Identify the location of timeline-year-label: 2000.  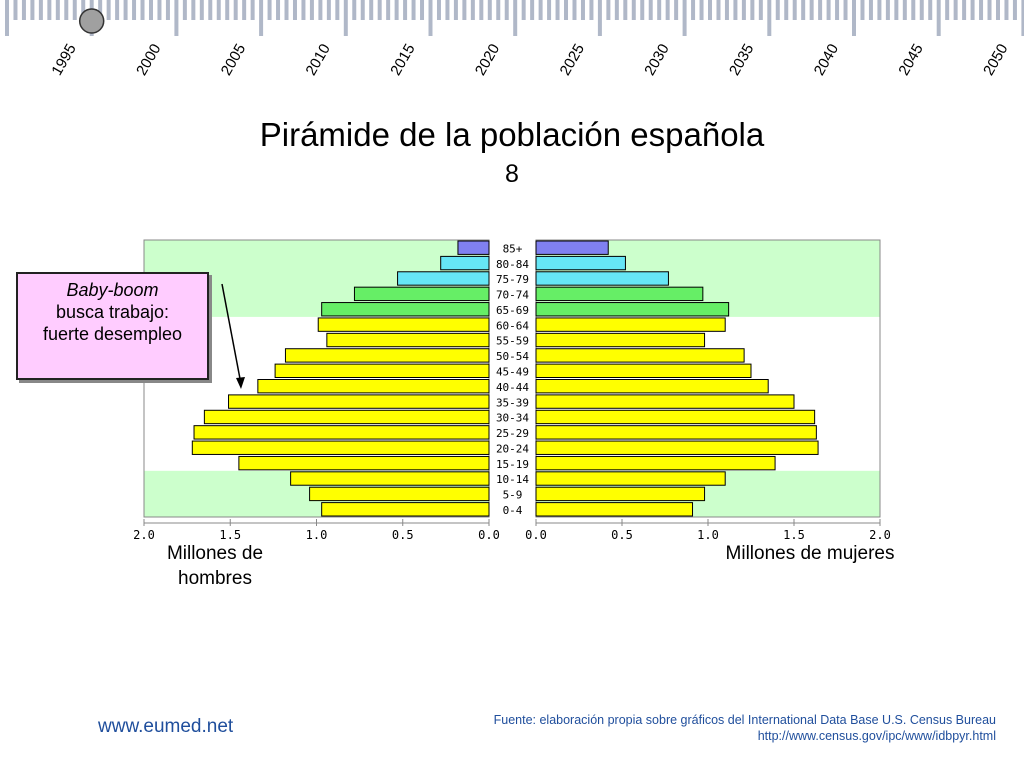
(148, 59).